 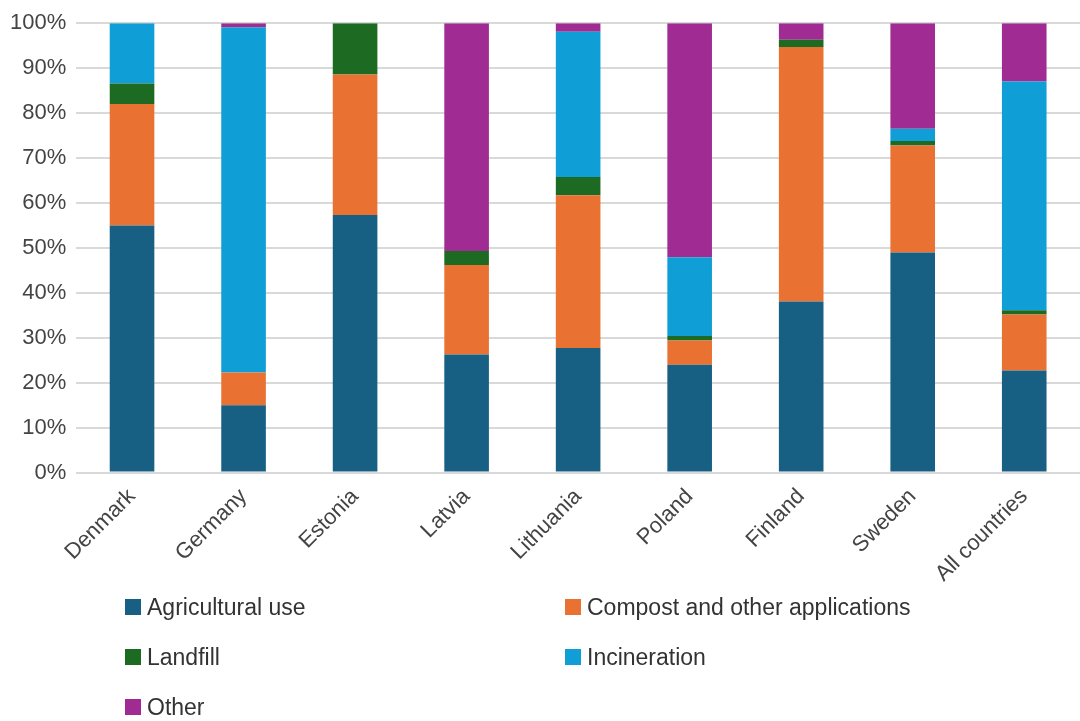 What do you see at coordinates (44, 157) in the screenshot?
I see `y-tick-label: 70%` at bounding box center [44, 157].